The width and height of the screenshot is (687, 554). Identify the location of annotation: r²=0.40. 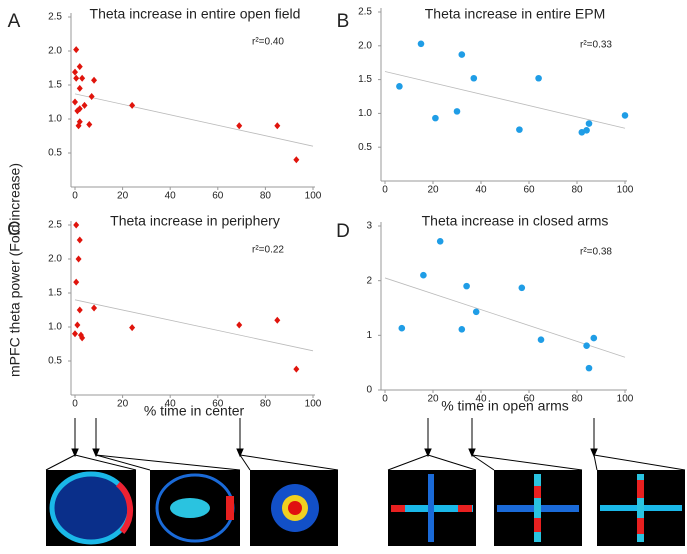
(268, 42).